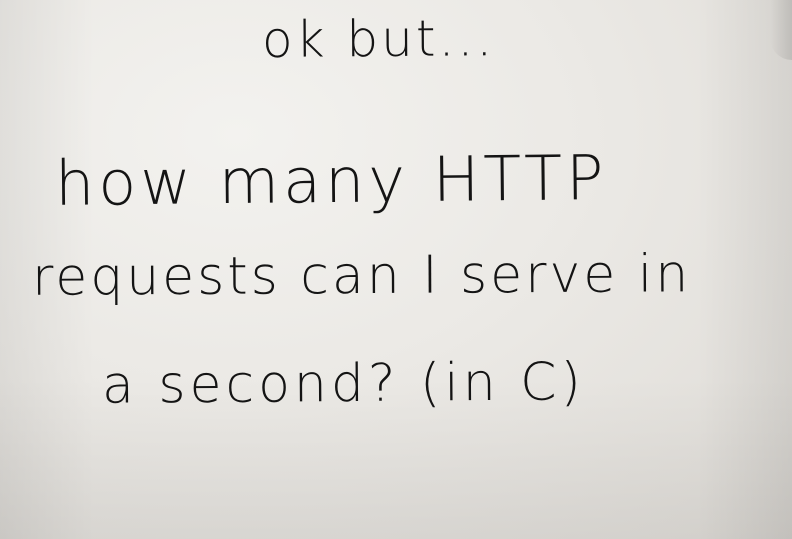 The height and width of the screenshot is (539, 792). What do you see at coordinates (331, 180) in the screenshot?
I see `note-question-line: how many HTTP` at bounding box center [331, 180].